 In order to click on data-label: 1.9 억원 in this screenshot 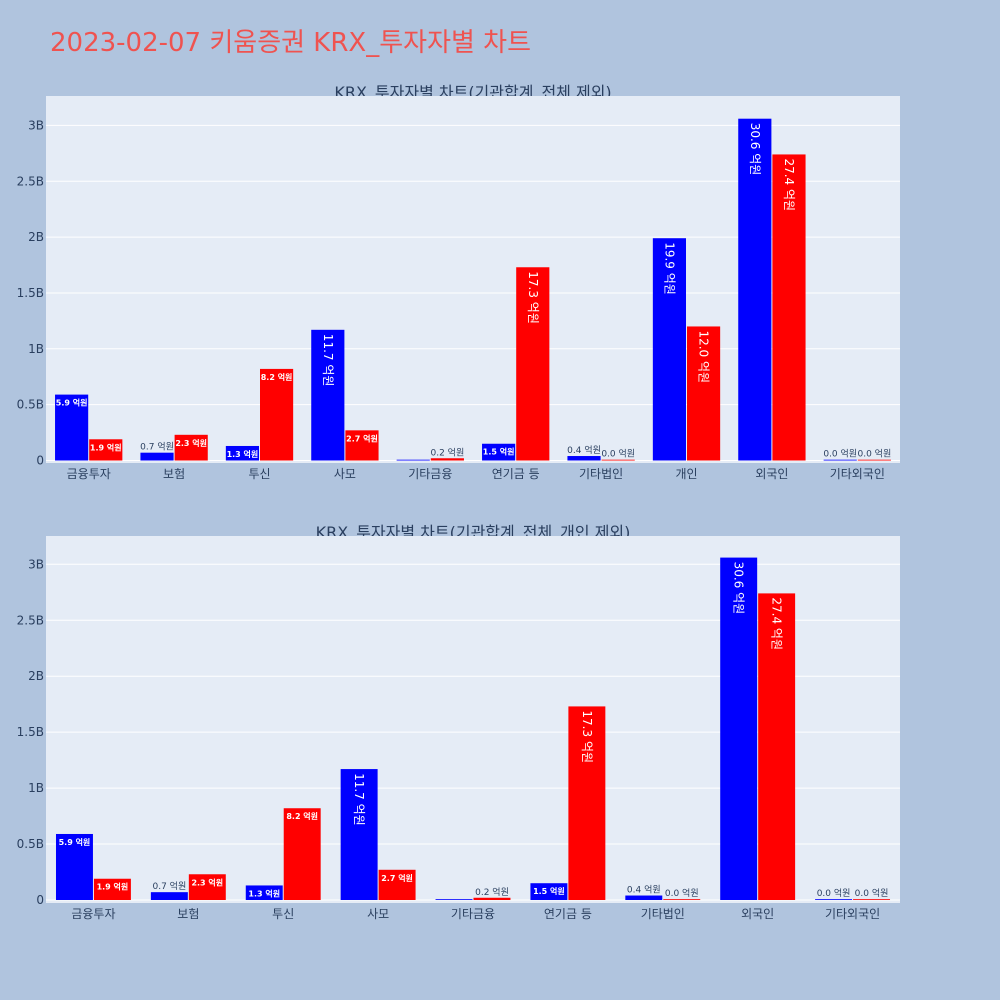, I will do `click(106, 447)`.